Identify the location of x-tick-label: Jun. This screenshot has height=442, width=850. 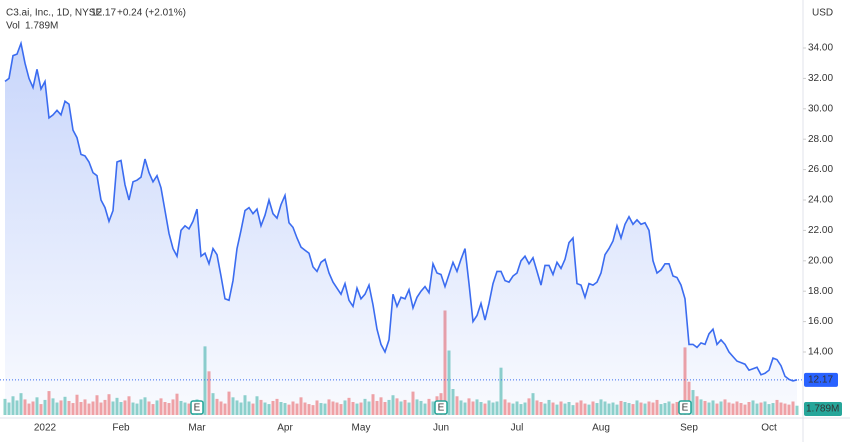
(441, 428).